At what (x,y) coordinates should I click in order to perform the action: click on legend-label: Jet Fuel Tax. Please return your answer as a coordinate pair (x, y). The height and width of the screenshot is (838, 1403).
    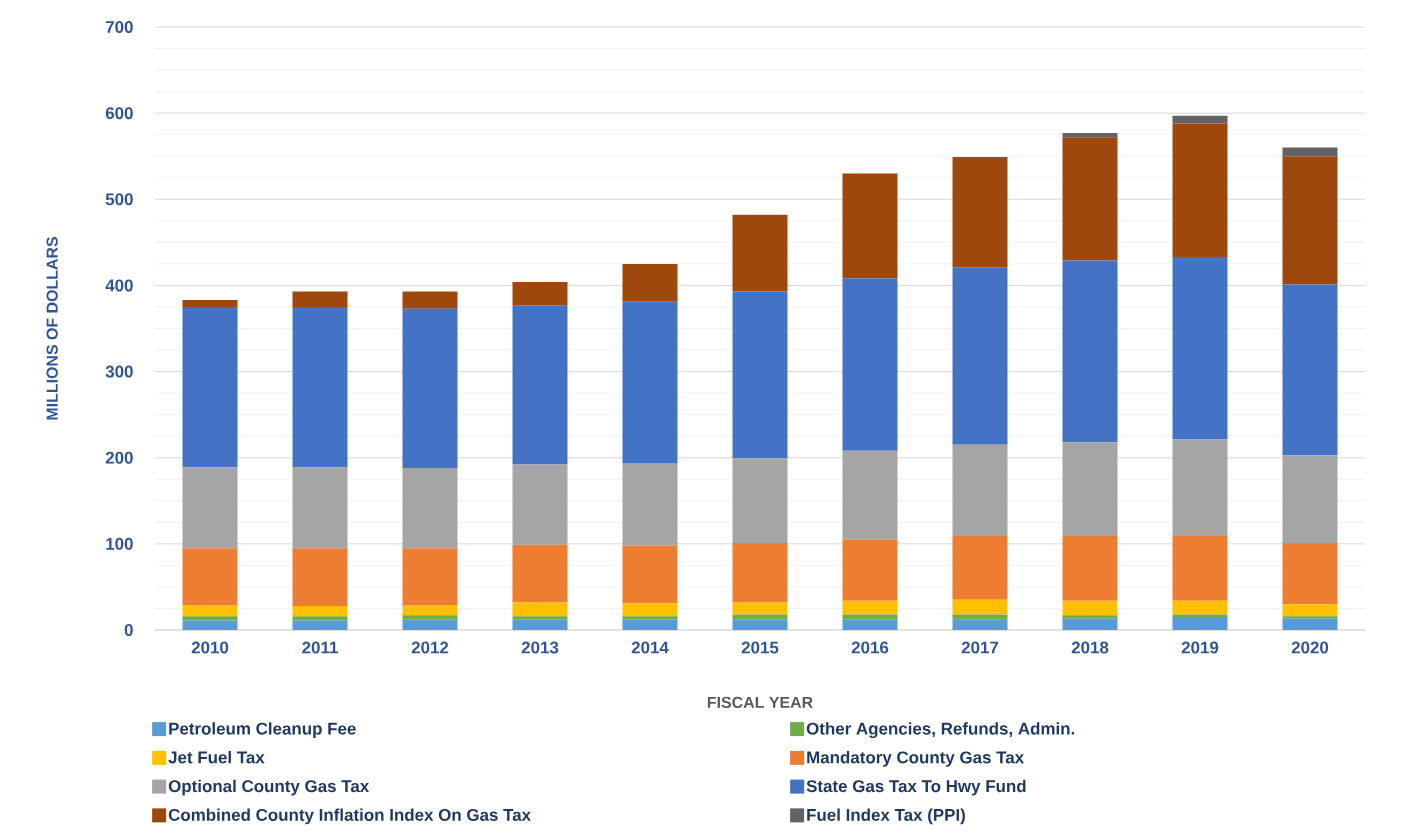
    Looking at the image, I should click on (216, 757).